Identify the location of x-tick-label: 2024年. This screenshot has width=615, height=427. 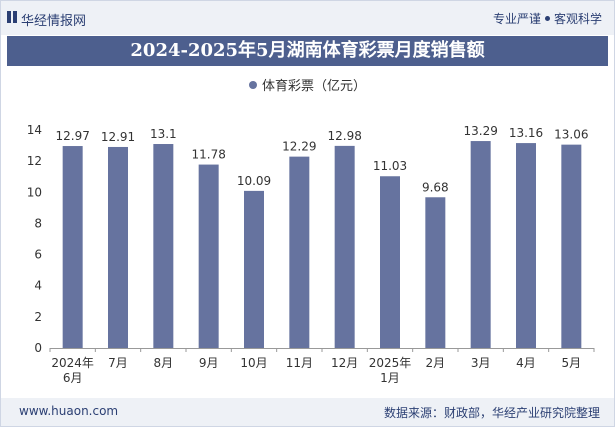
(72, 363).